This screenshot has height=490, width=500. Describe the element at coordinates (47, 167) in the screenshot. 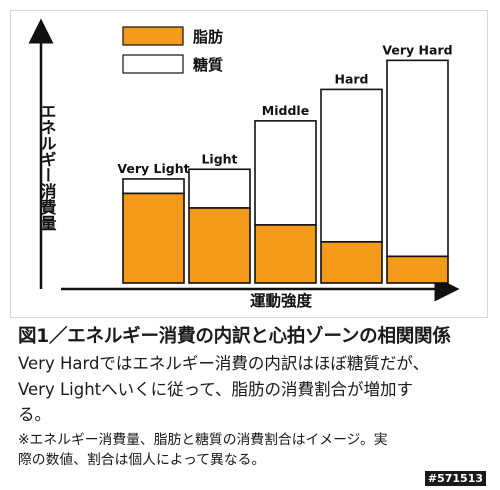

I see `y-axis-label: エネルギー消費量` at that location.